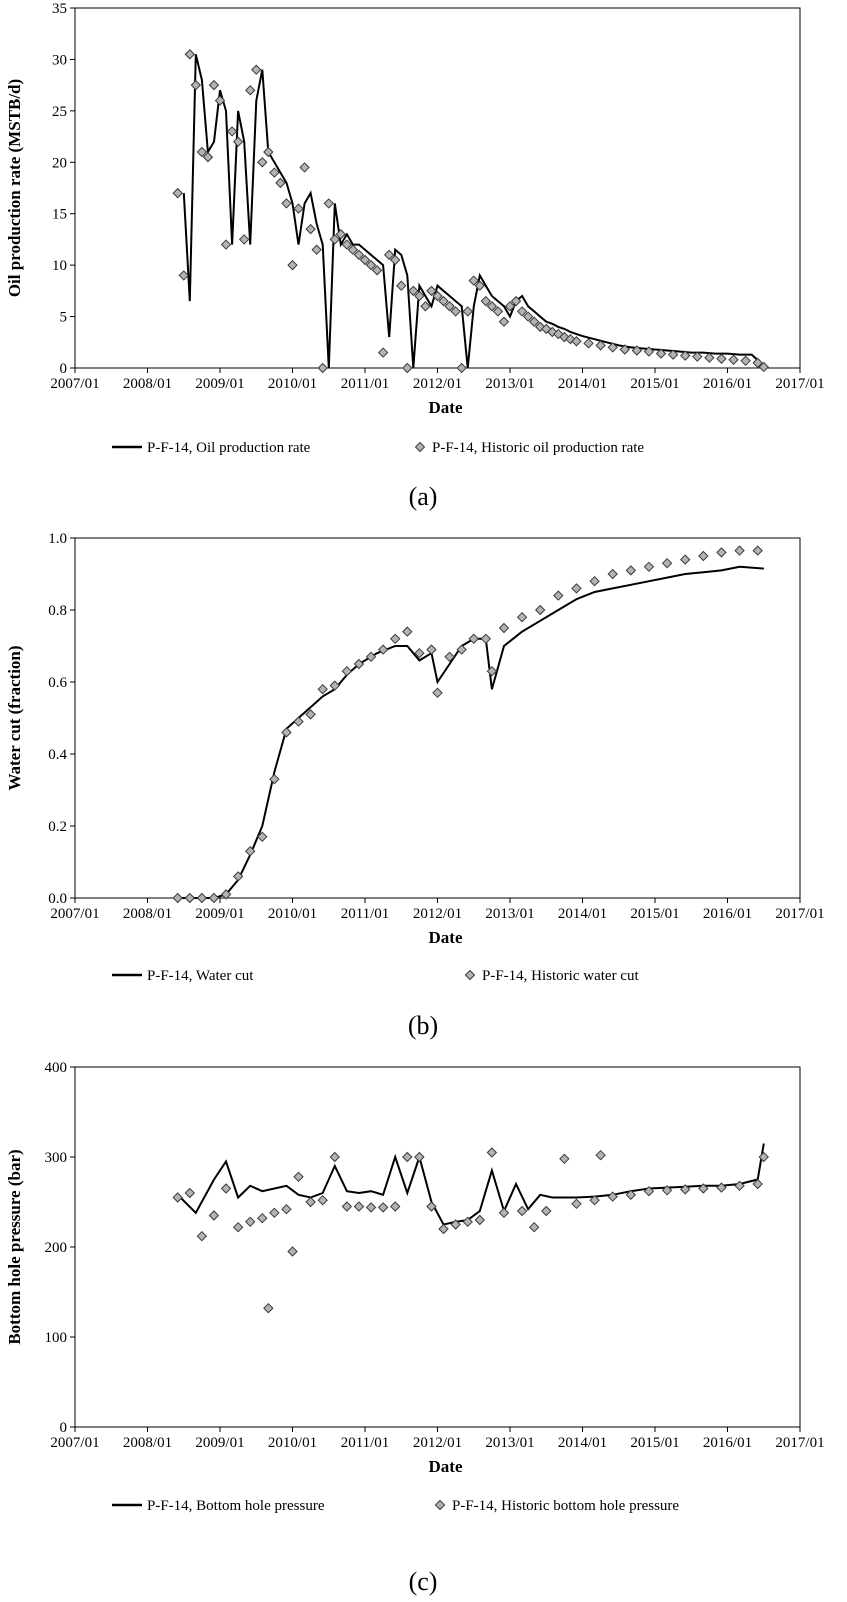  I want to click on y-axis-label: Oil production rate (MSTB/d), so click(14, 188).